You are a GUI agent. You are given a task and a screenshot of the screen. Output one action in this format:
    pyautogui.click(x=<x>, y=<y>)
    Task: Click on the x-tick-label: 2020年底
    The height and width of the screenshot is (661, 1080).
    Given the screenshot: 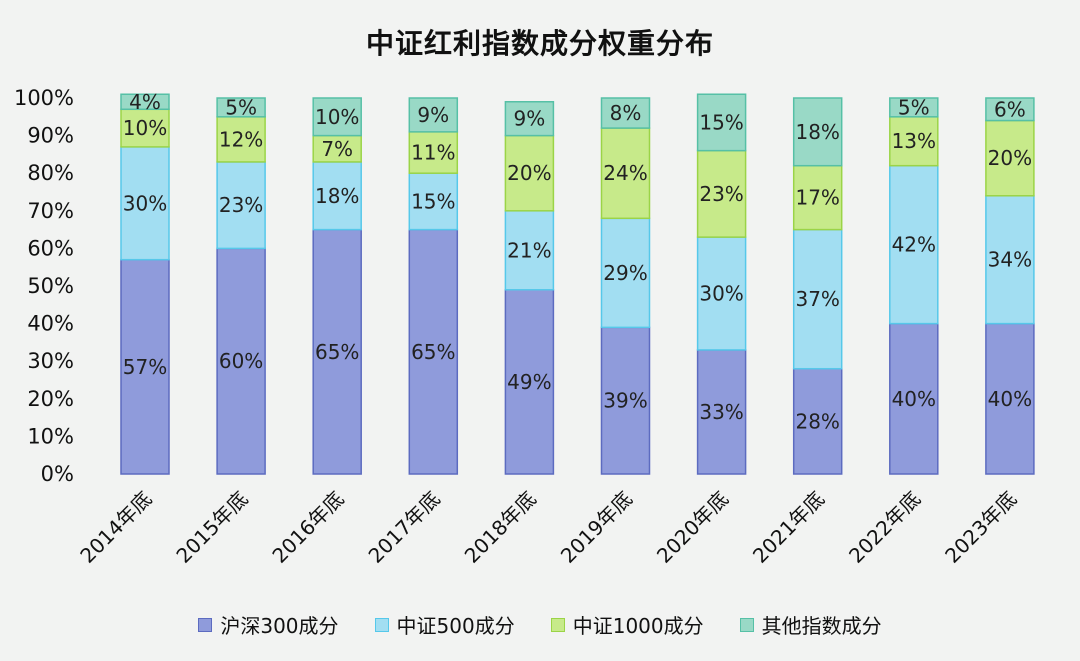 What is the action you would take?
    pyautogui.click(x=692, y=527)
    